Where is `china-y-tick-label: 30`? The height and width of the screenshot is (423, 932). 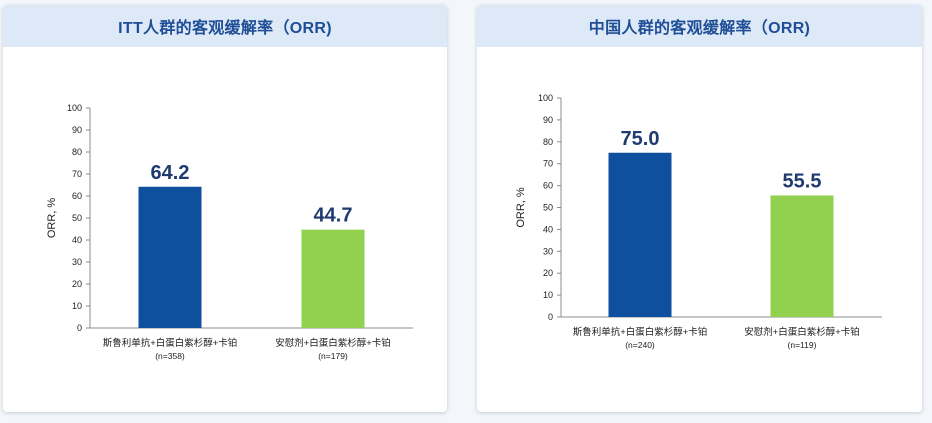 china-y-tick-label: 30 is located at coordinates (548, 251).